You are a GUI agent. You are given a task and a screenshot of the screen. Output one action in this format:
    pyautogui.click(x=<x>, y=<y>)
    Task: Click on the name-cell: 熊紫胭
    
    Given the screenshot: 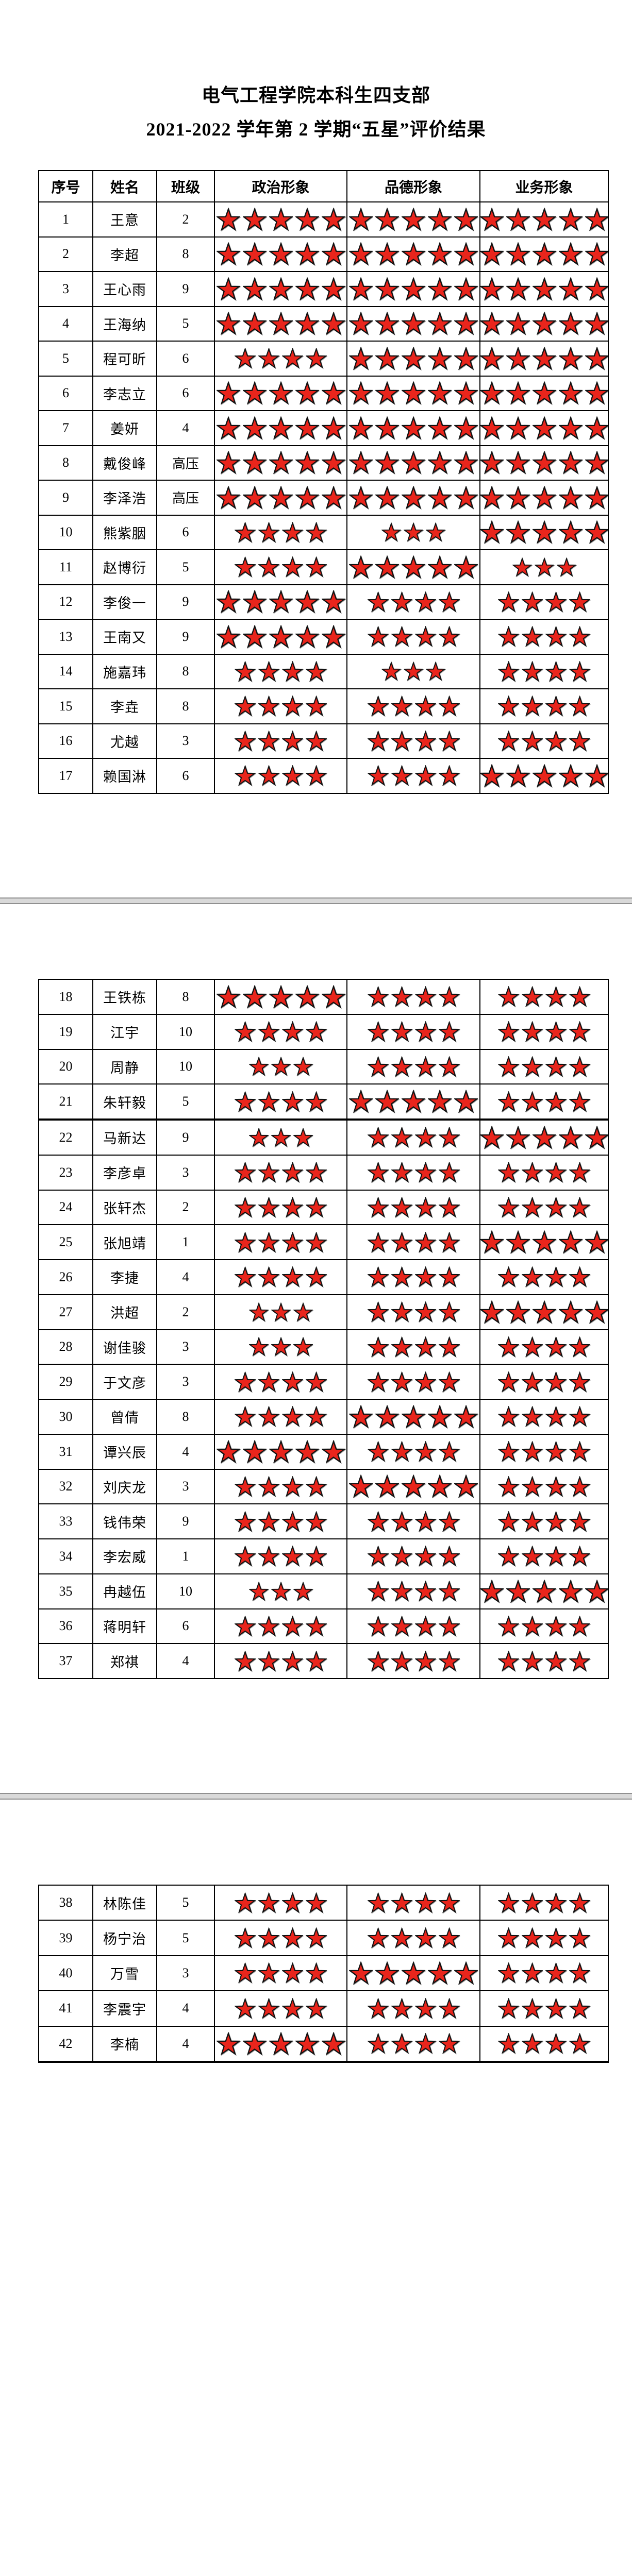 What is the action you would take?
    pyautogui.click(x=124, y=532)
    